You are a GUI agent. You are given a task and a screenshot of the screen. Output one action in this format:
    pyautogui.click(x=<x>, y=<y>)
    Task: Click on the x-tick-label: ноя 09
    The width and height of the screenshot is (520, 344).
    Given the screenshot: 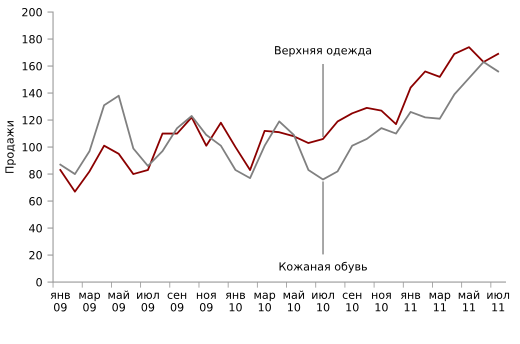 What is the action you would take?
    pyautogui.click(x=206, y=302)
    